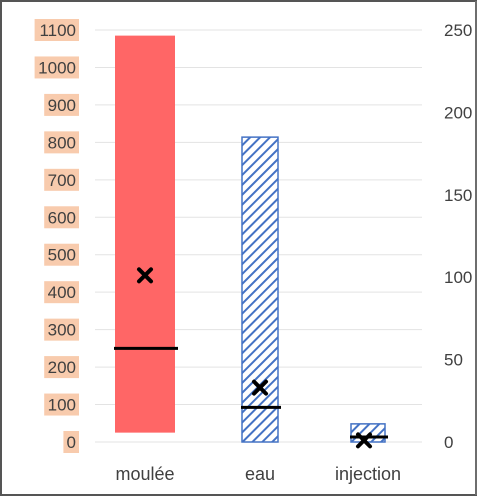 The width and height of the screenshot is (477, 501). Describe the element at coordinates (62, 405) in the screenshot. I see `left-tick-label: 100` at that location.